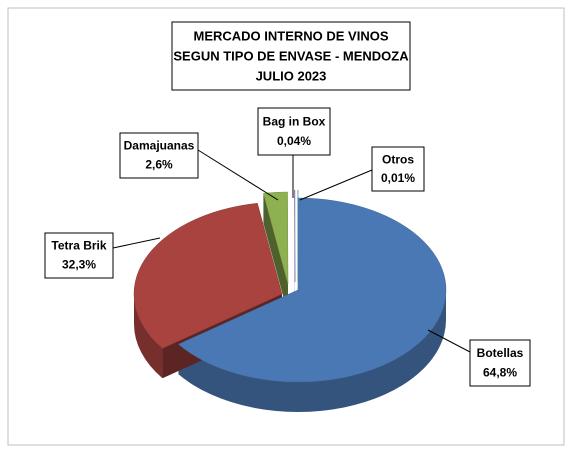 The width and height of the screenshot is (573, 454). I want to click on radial-face, so click(275, 253).